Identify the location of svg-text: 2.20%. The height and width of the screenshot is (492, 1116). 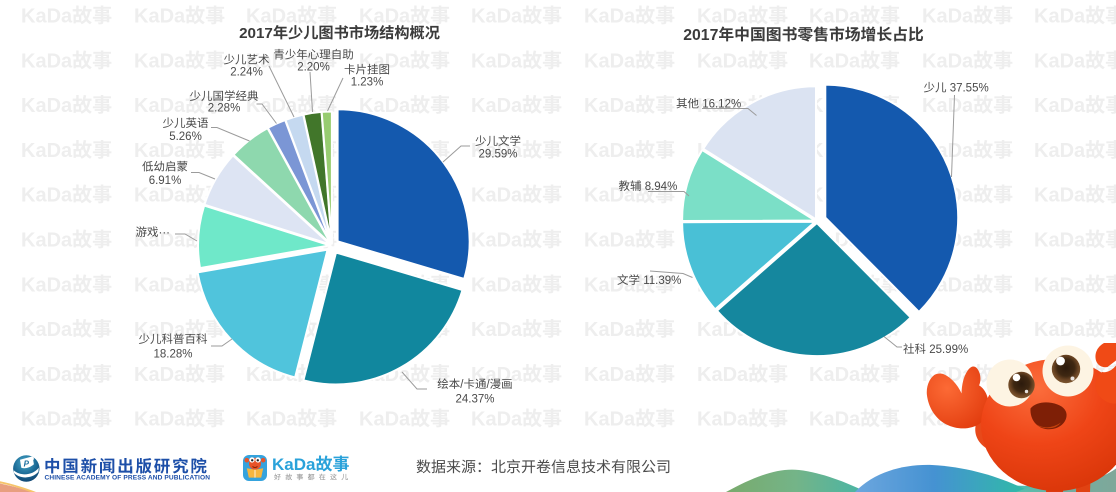
(313, 68).